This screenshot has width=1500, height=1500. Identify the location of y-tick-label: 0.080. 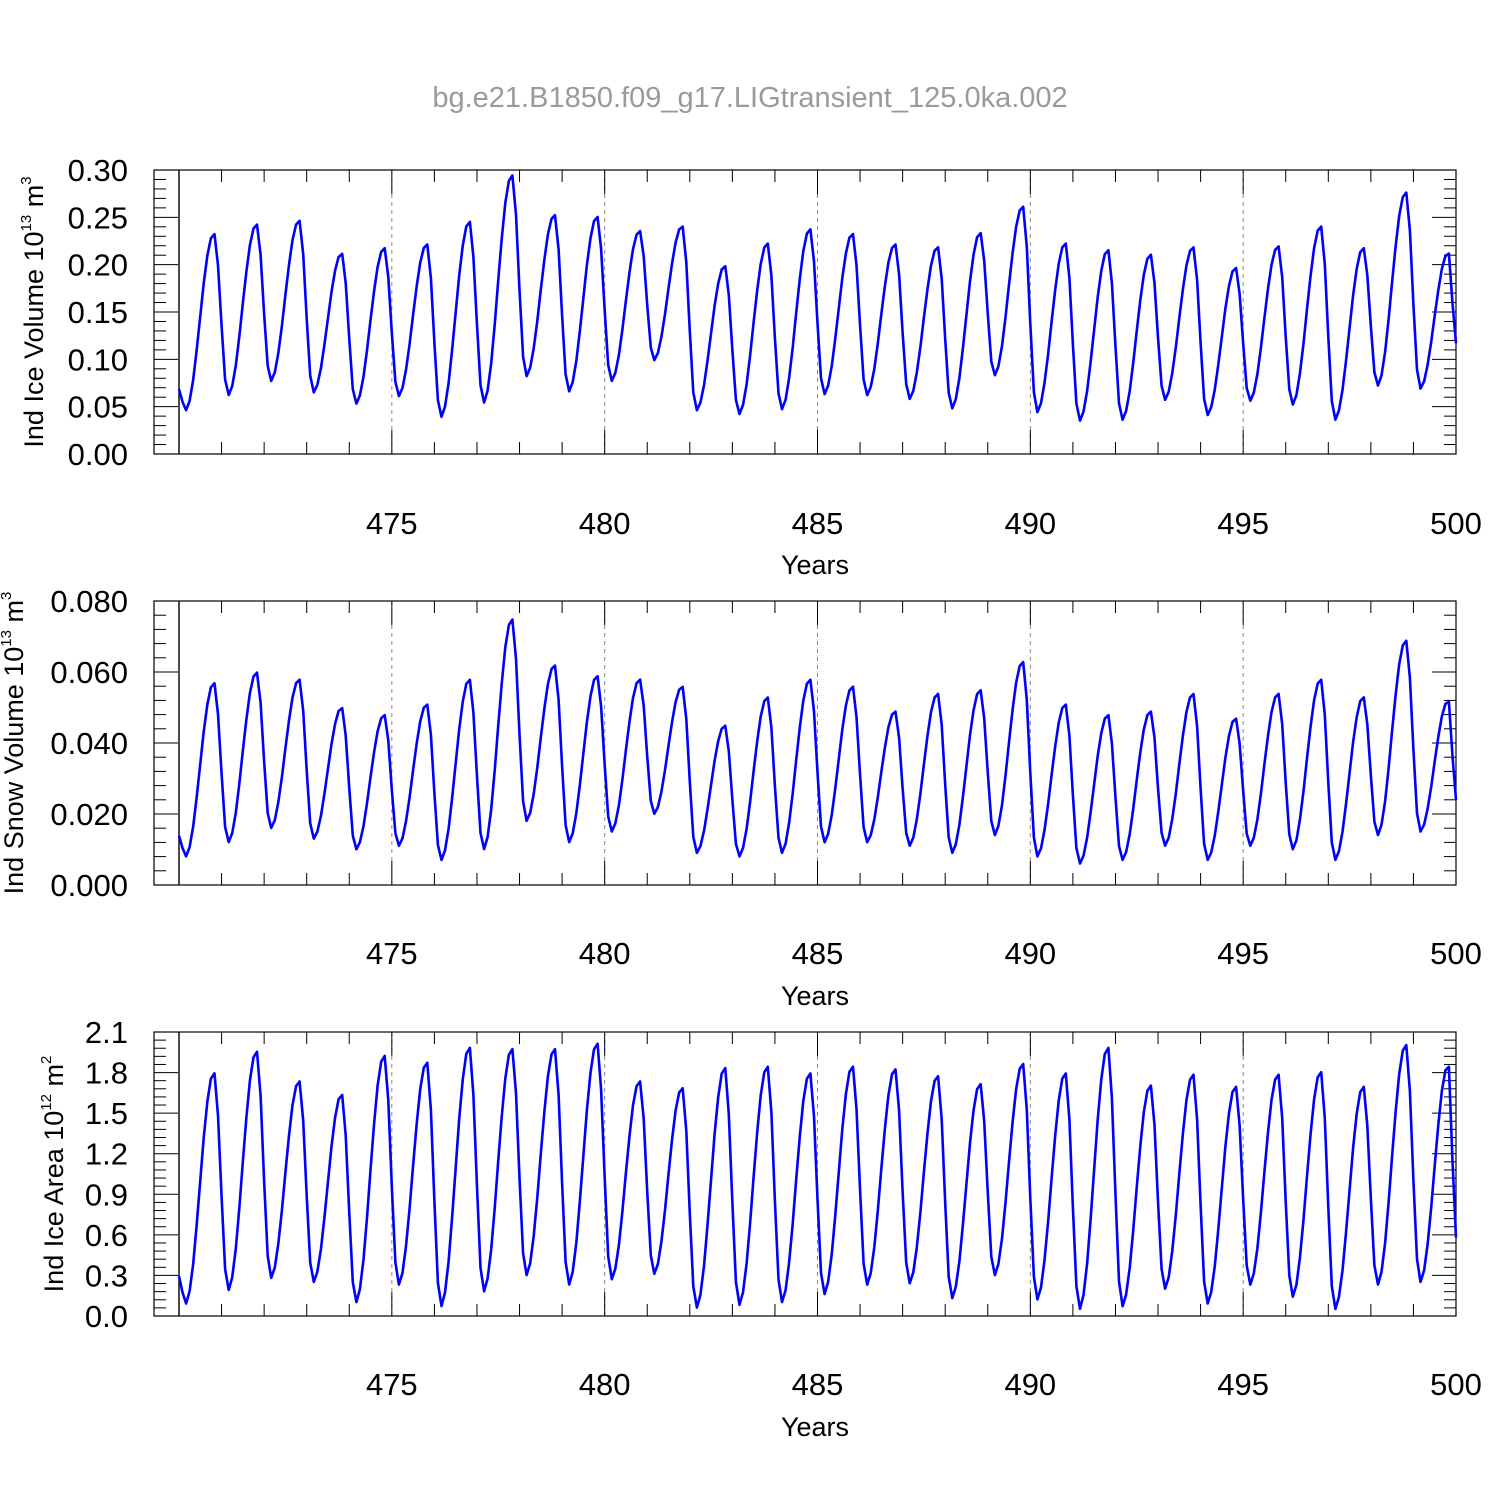
(89, 601).